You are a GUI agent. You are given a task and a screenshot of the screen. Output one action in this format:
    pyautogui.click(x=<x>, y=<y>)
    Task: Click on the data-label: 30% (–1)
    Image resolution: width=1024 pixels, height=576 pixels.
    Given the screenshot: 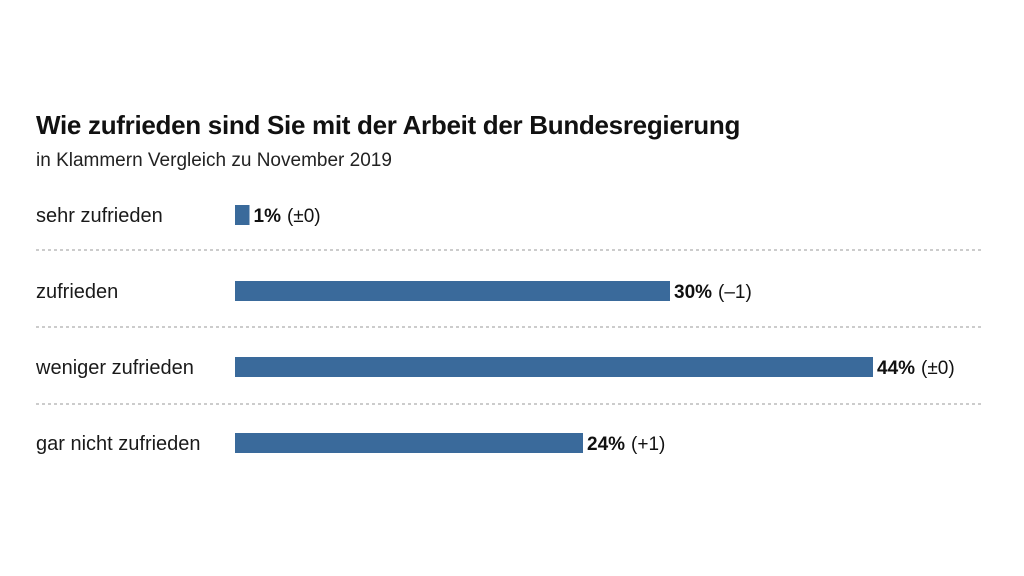 What is the action you would take?
    pyautogui.click(x=713, y=292)
    